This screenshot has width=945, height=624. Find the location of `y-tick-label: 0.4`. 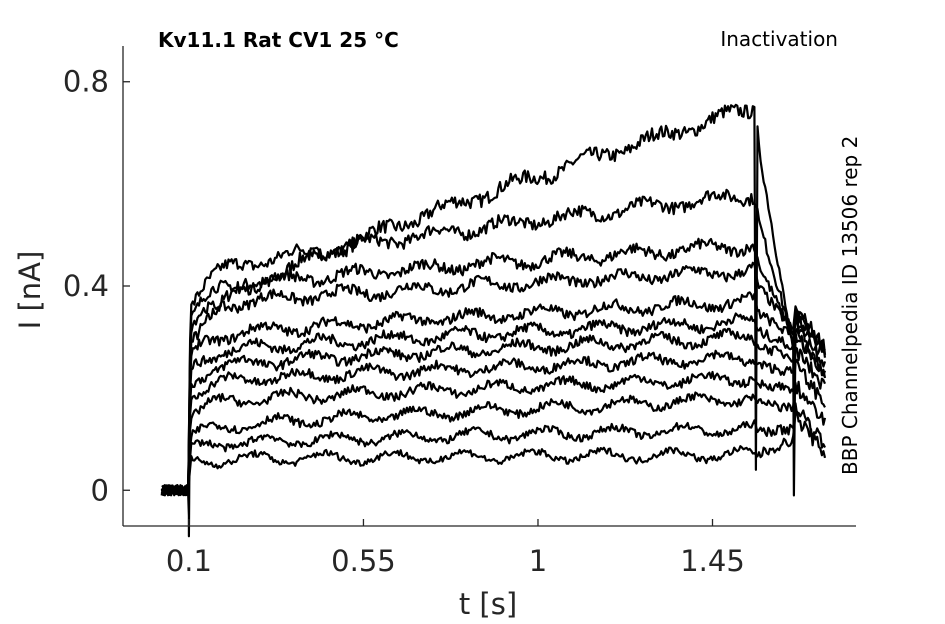

y-tick-label: 0.4 is located at coordinates (86, 286).